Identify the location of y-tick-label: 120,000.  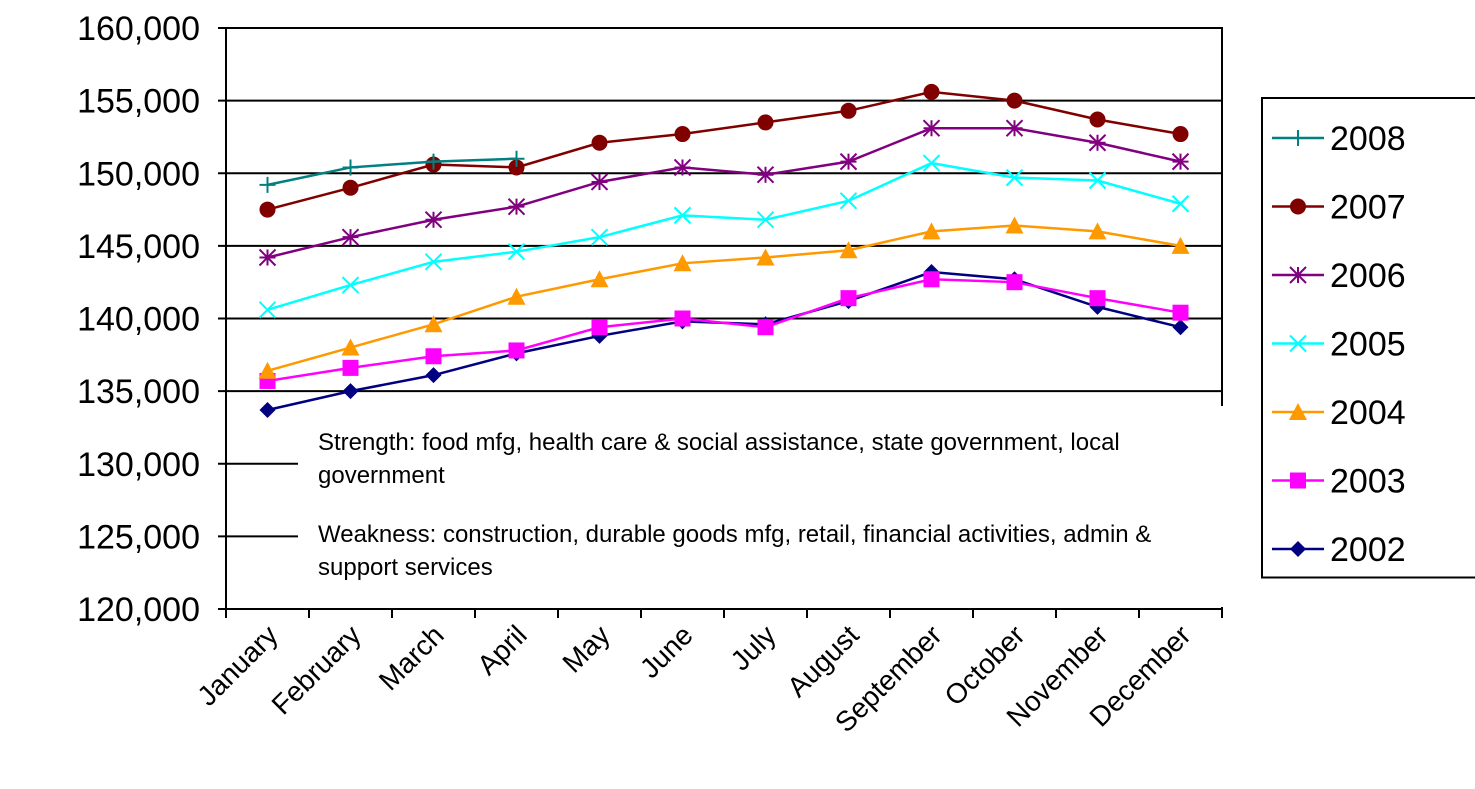
(138, 610).